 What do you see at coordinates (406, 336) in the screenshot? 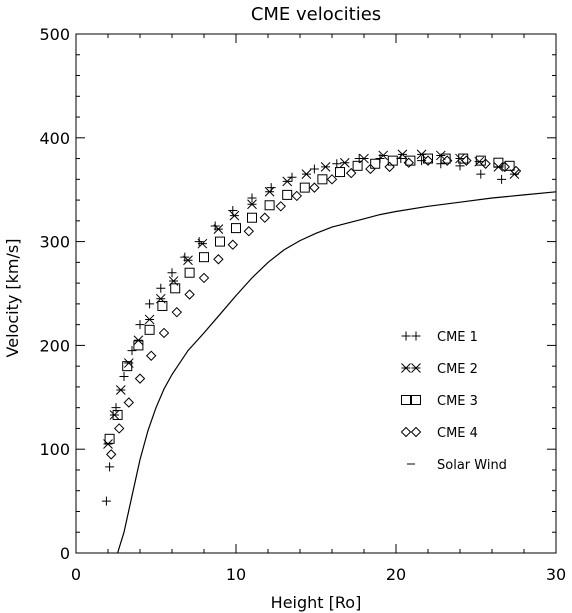
I see `legend-cme-1-symbol` at bounding box center [406, 336].